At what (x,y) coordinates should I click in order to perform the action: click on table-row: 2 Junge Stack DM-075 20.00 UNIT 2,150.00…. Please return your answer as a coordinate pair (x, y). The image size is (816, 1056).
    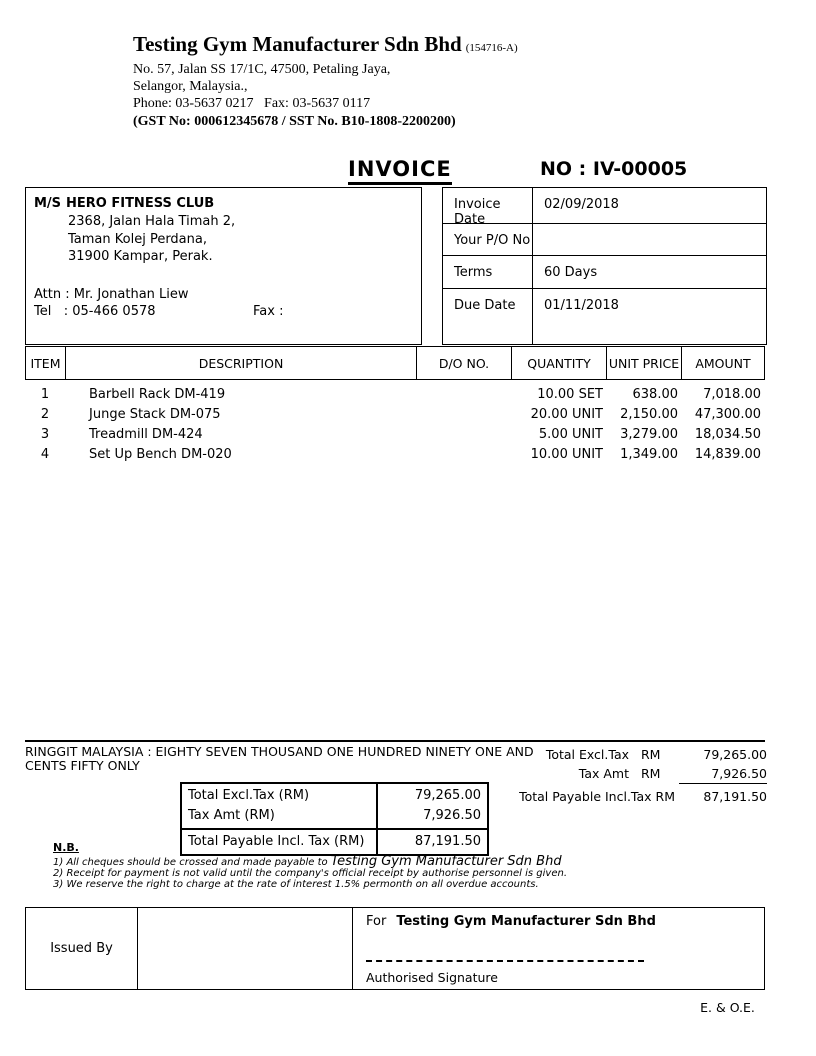
    Looking at the image, I should click on (395, 415).